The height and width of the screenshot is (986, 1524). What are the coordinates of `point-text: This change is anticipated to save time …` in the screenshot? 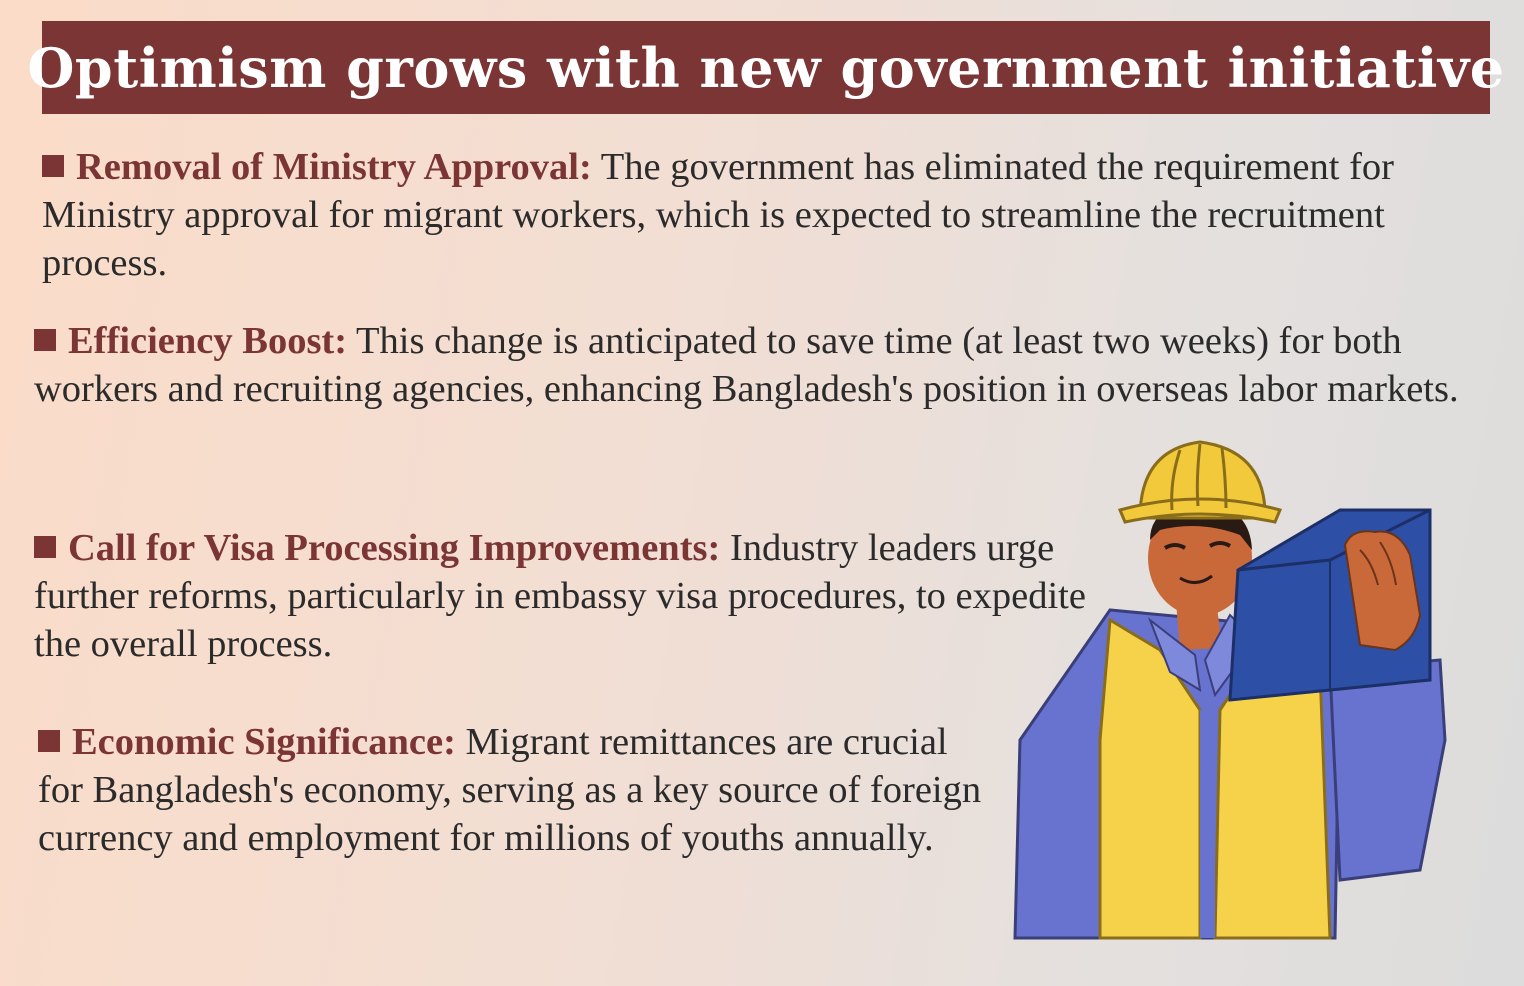 It's located at (746, 365).